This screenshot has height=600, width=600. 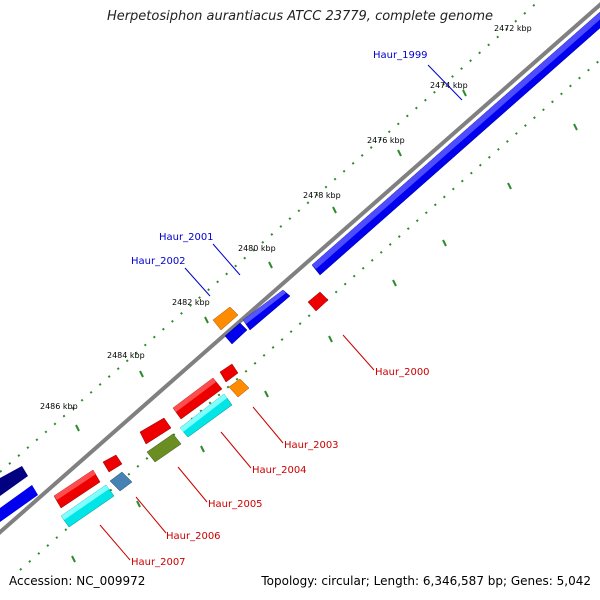 I want to click on tick-label: 2476 kbp, so click(x=386, y=140).